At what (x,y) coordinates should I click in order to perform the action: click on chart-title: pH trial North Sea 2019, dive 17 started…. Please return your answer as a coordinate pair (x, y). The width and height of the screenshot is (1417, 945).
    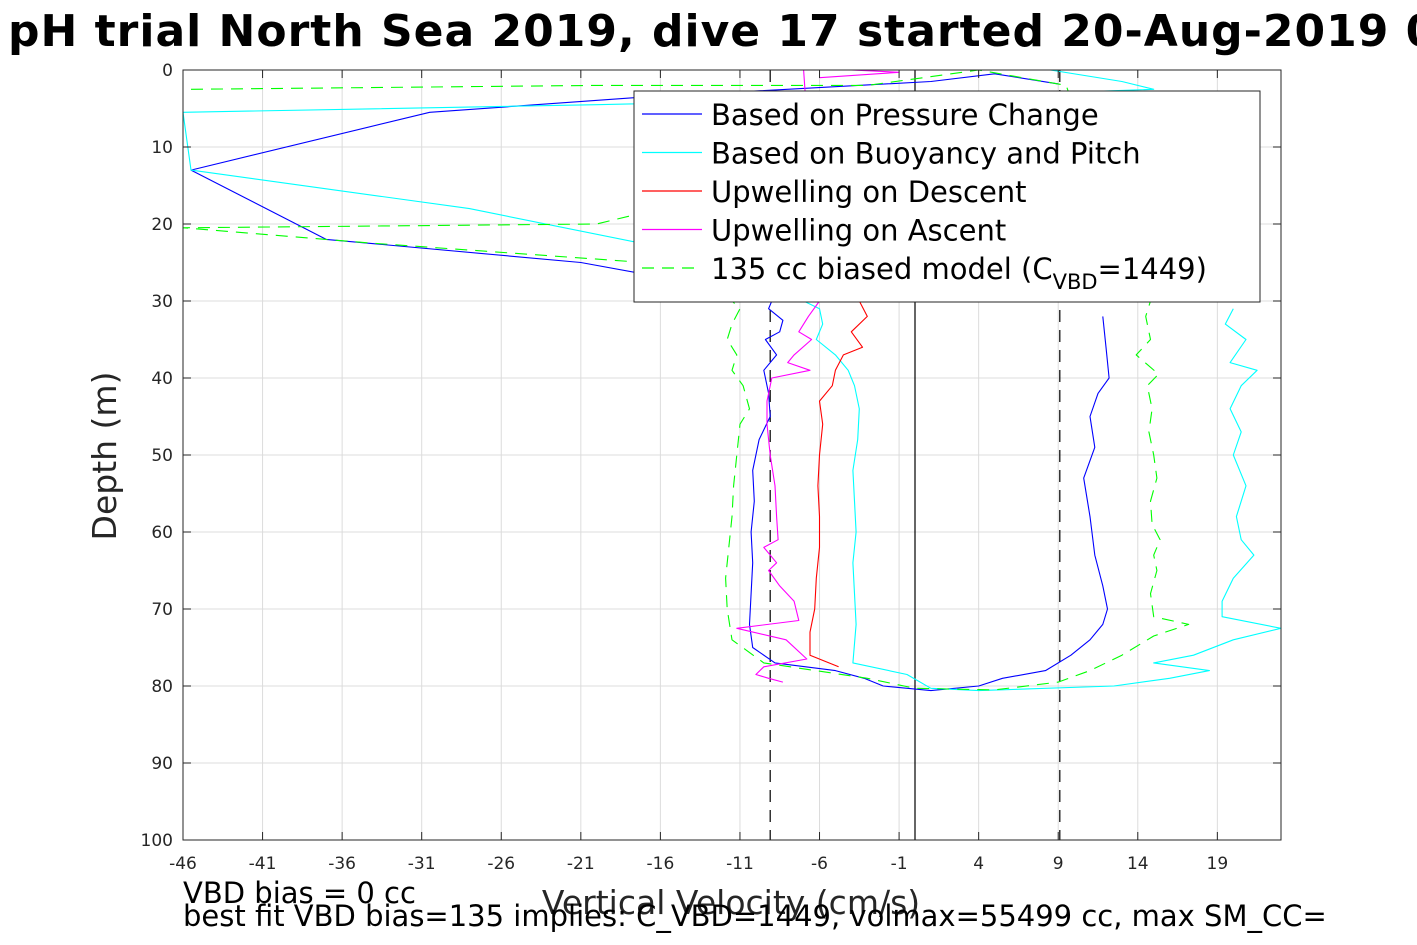
    Looking at the image, I should click on (712, 31).